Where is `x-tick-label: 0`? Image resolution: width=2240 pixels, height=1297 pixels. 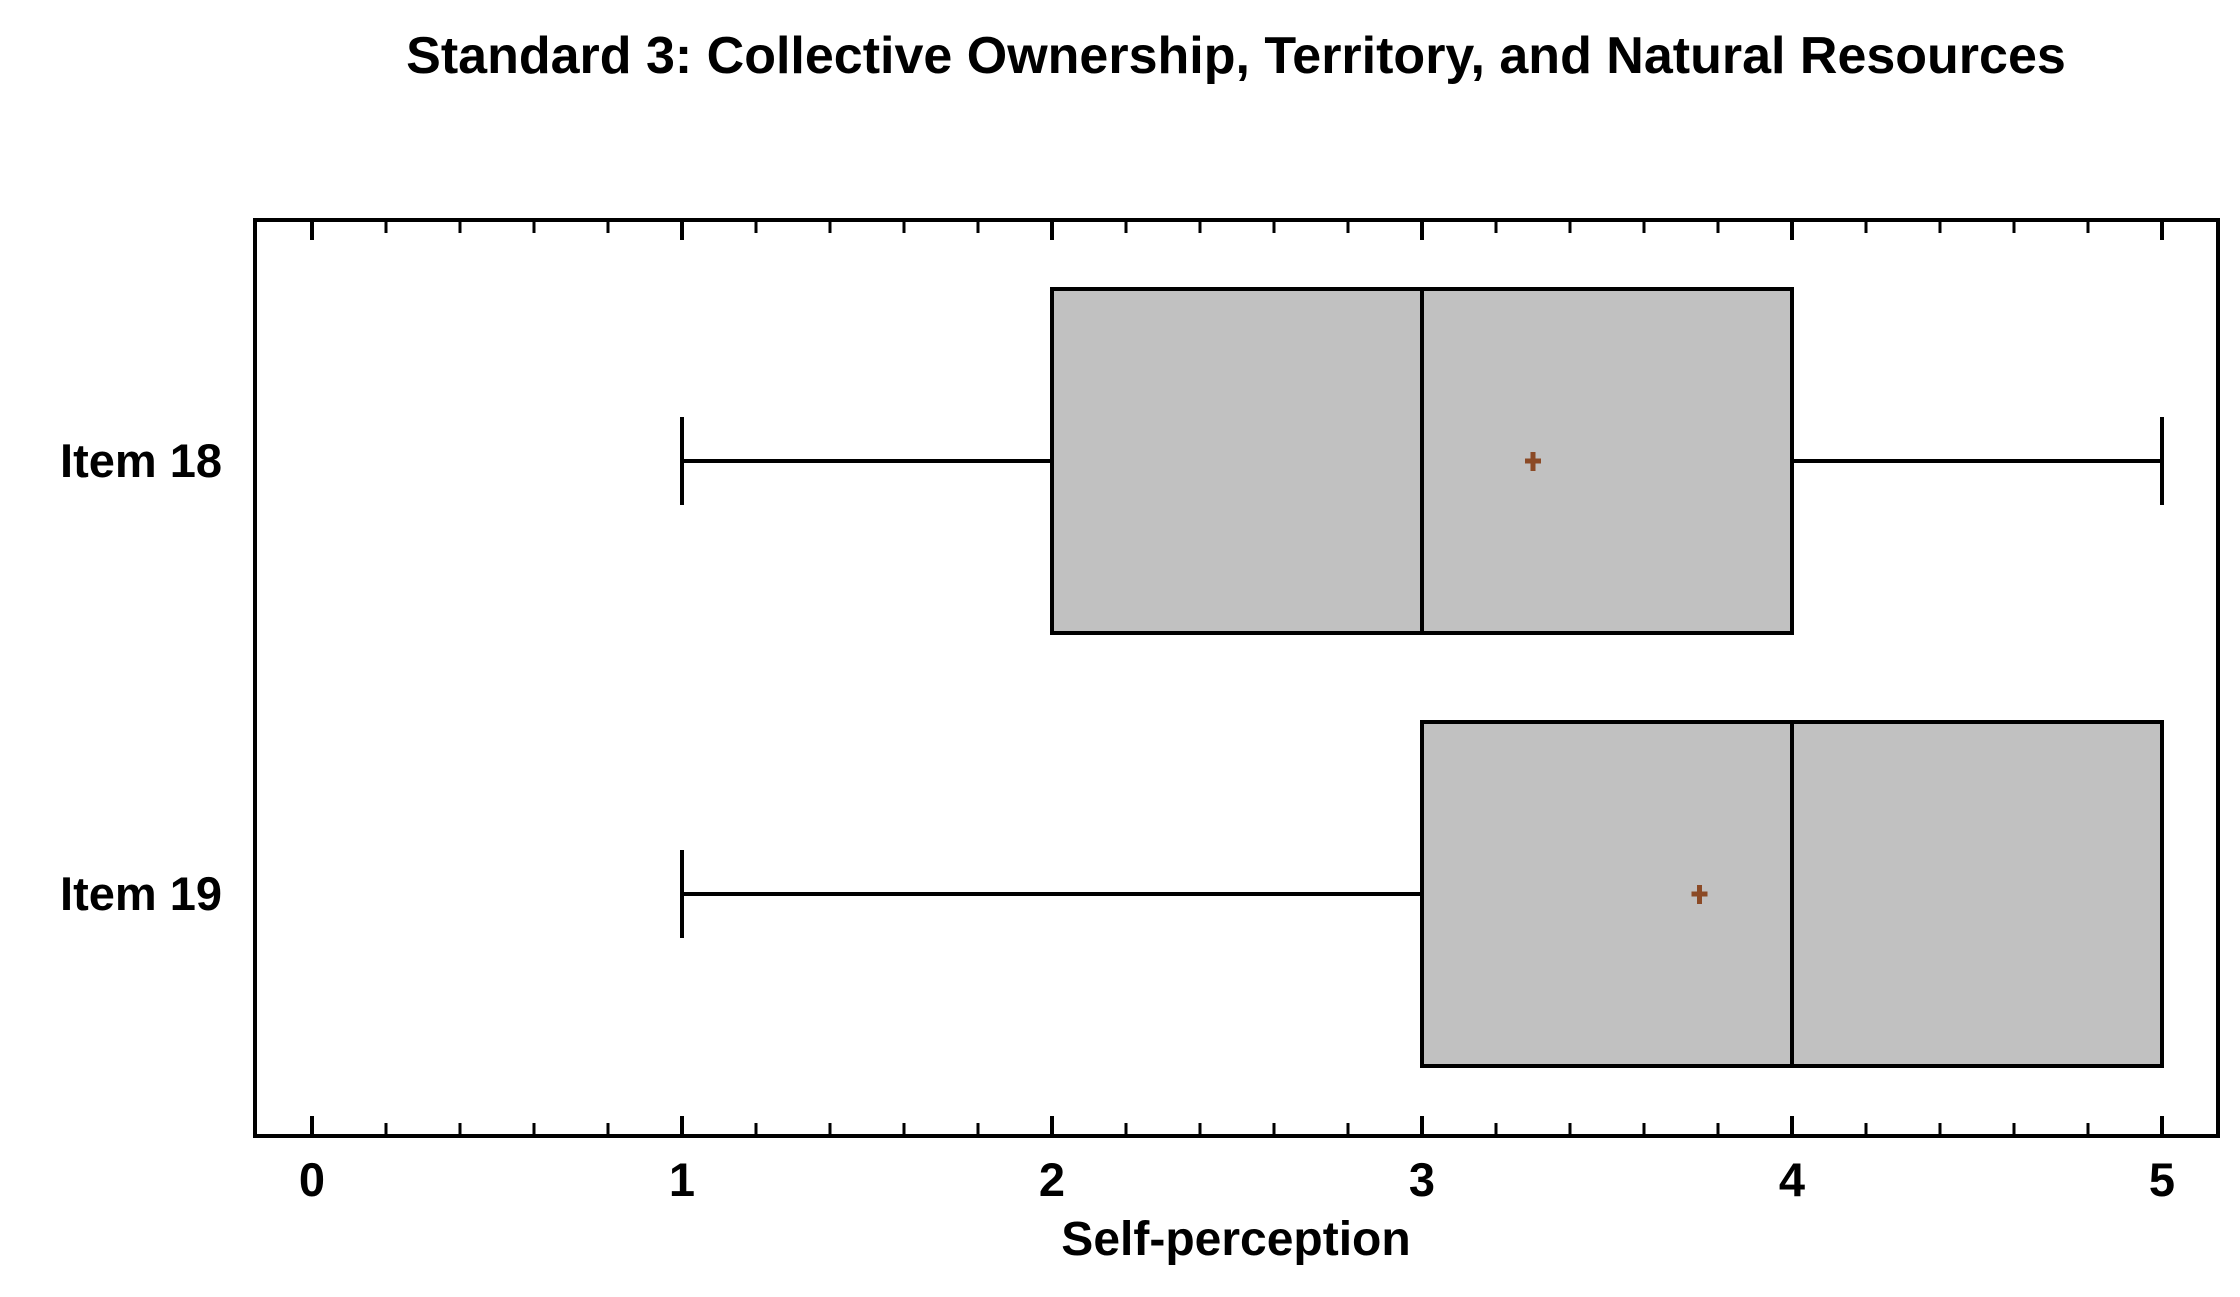 x-tick-label: 0 is located at coordinates (312, 1179).